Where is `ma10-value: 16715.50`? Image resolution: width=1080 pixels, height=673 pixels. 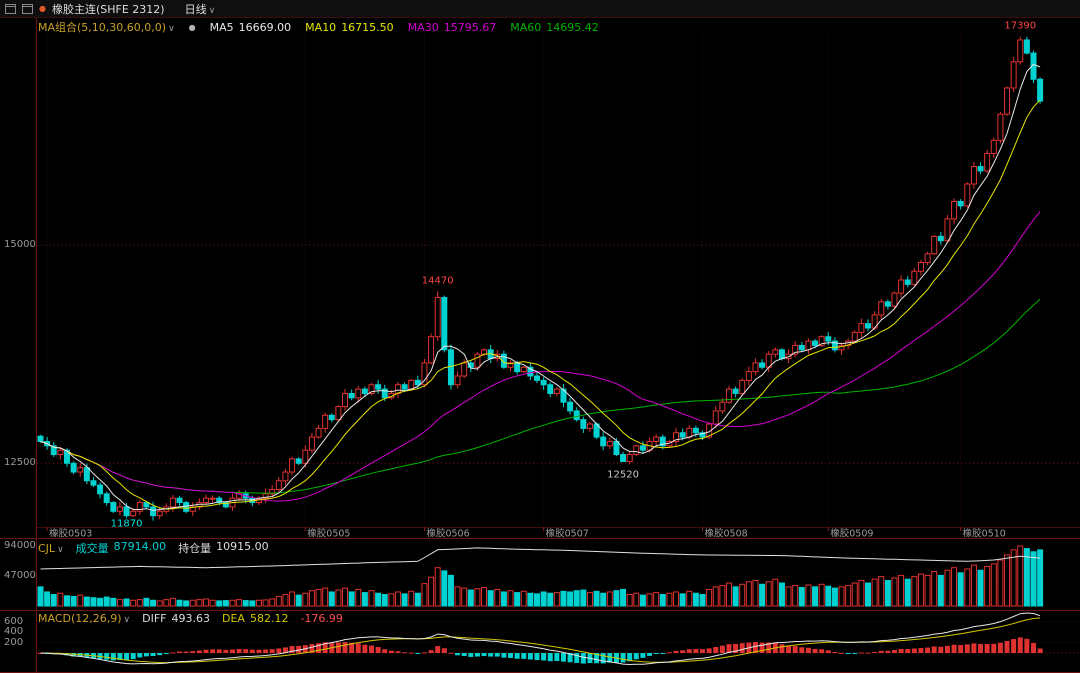
ma10-value: 16715.50 is located at coordinates (367, 27).